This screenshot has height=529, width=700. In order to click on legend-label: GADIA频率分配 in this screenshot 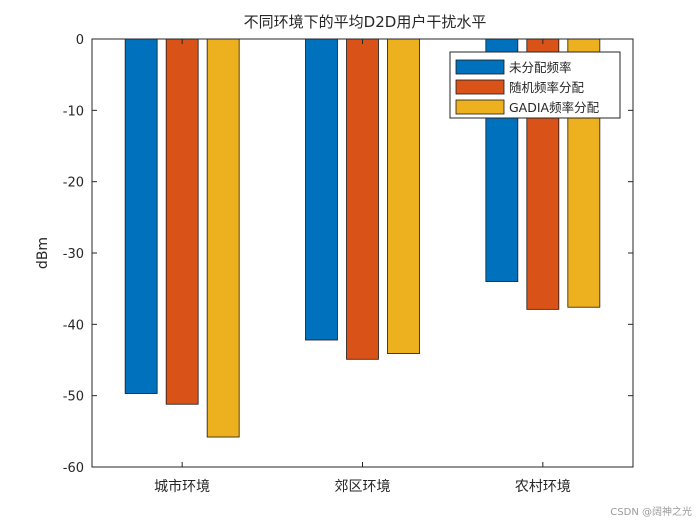, I will do `click(554, 107)`.